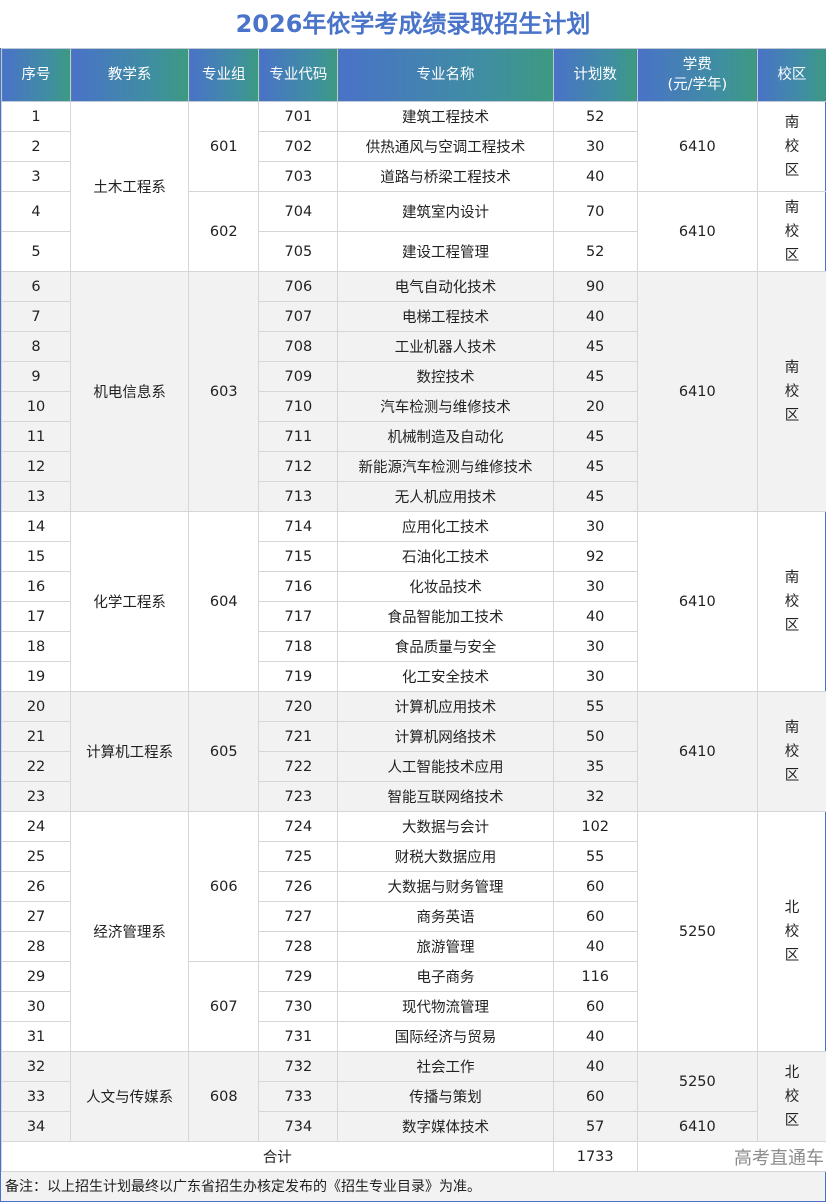 This screenshot has width=826, height=1203. I want to click on major-name-cell: 电梯工程技术, so click(445, 316).